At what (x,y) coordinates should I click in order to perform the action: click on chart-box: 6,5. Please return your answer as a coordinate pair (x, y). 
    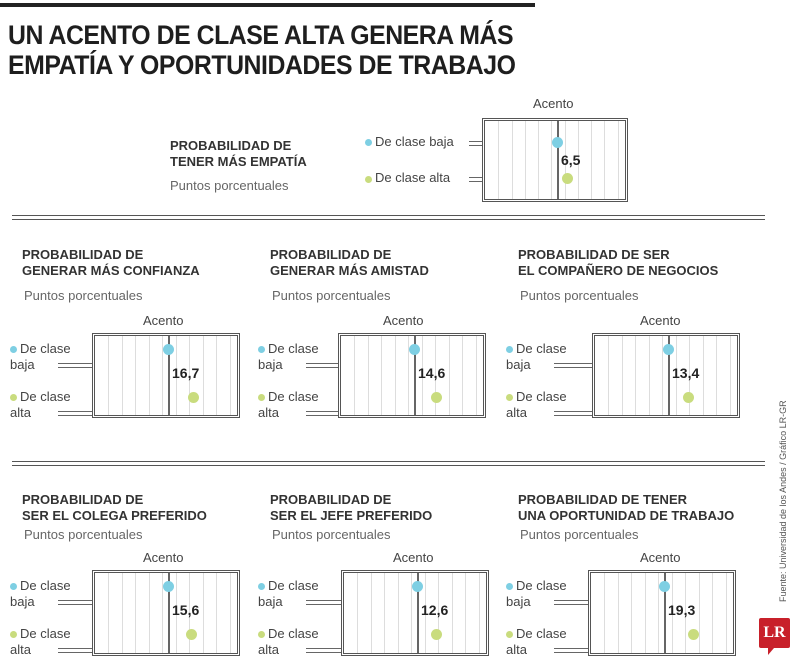
    Looking at the image, I should click on (555, 160).